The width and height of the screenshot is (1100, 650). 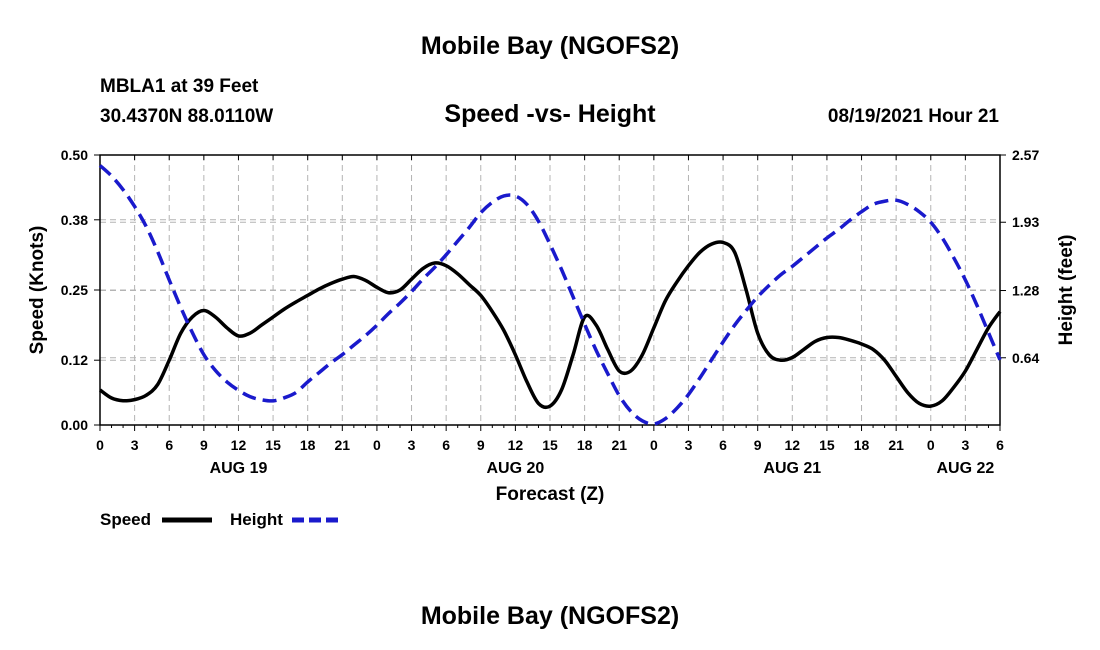 I want to click on legend-label-height: Height, so click(x=256, y=519).